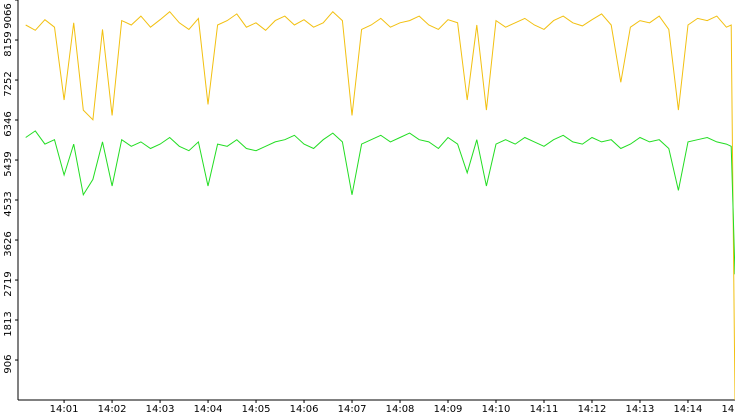 This screenshot has height=415, width=735. I want to click on x-tick-label: 14:10, so click(496, 409).